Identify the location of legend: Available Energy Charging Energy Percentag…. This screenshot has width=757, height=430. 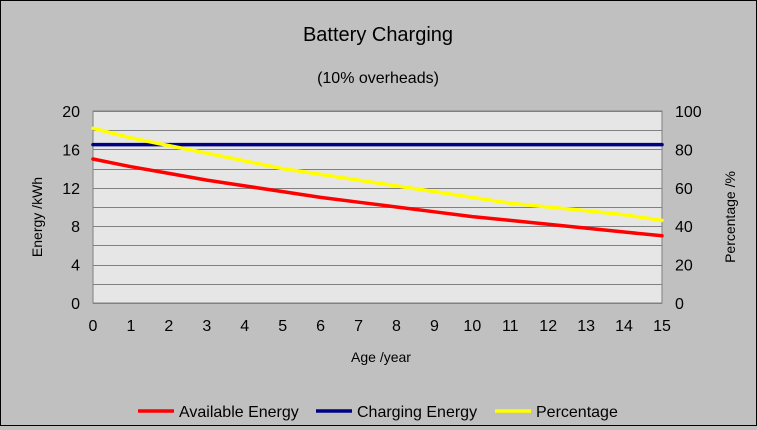
(378, 412).